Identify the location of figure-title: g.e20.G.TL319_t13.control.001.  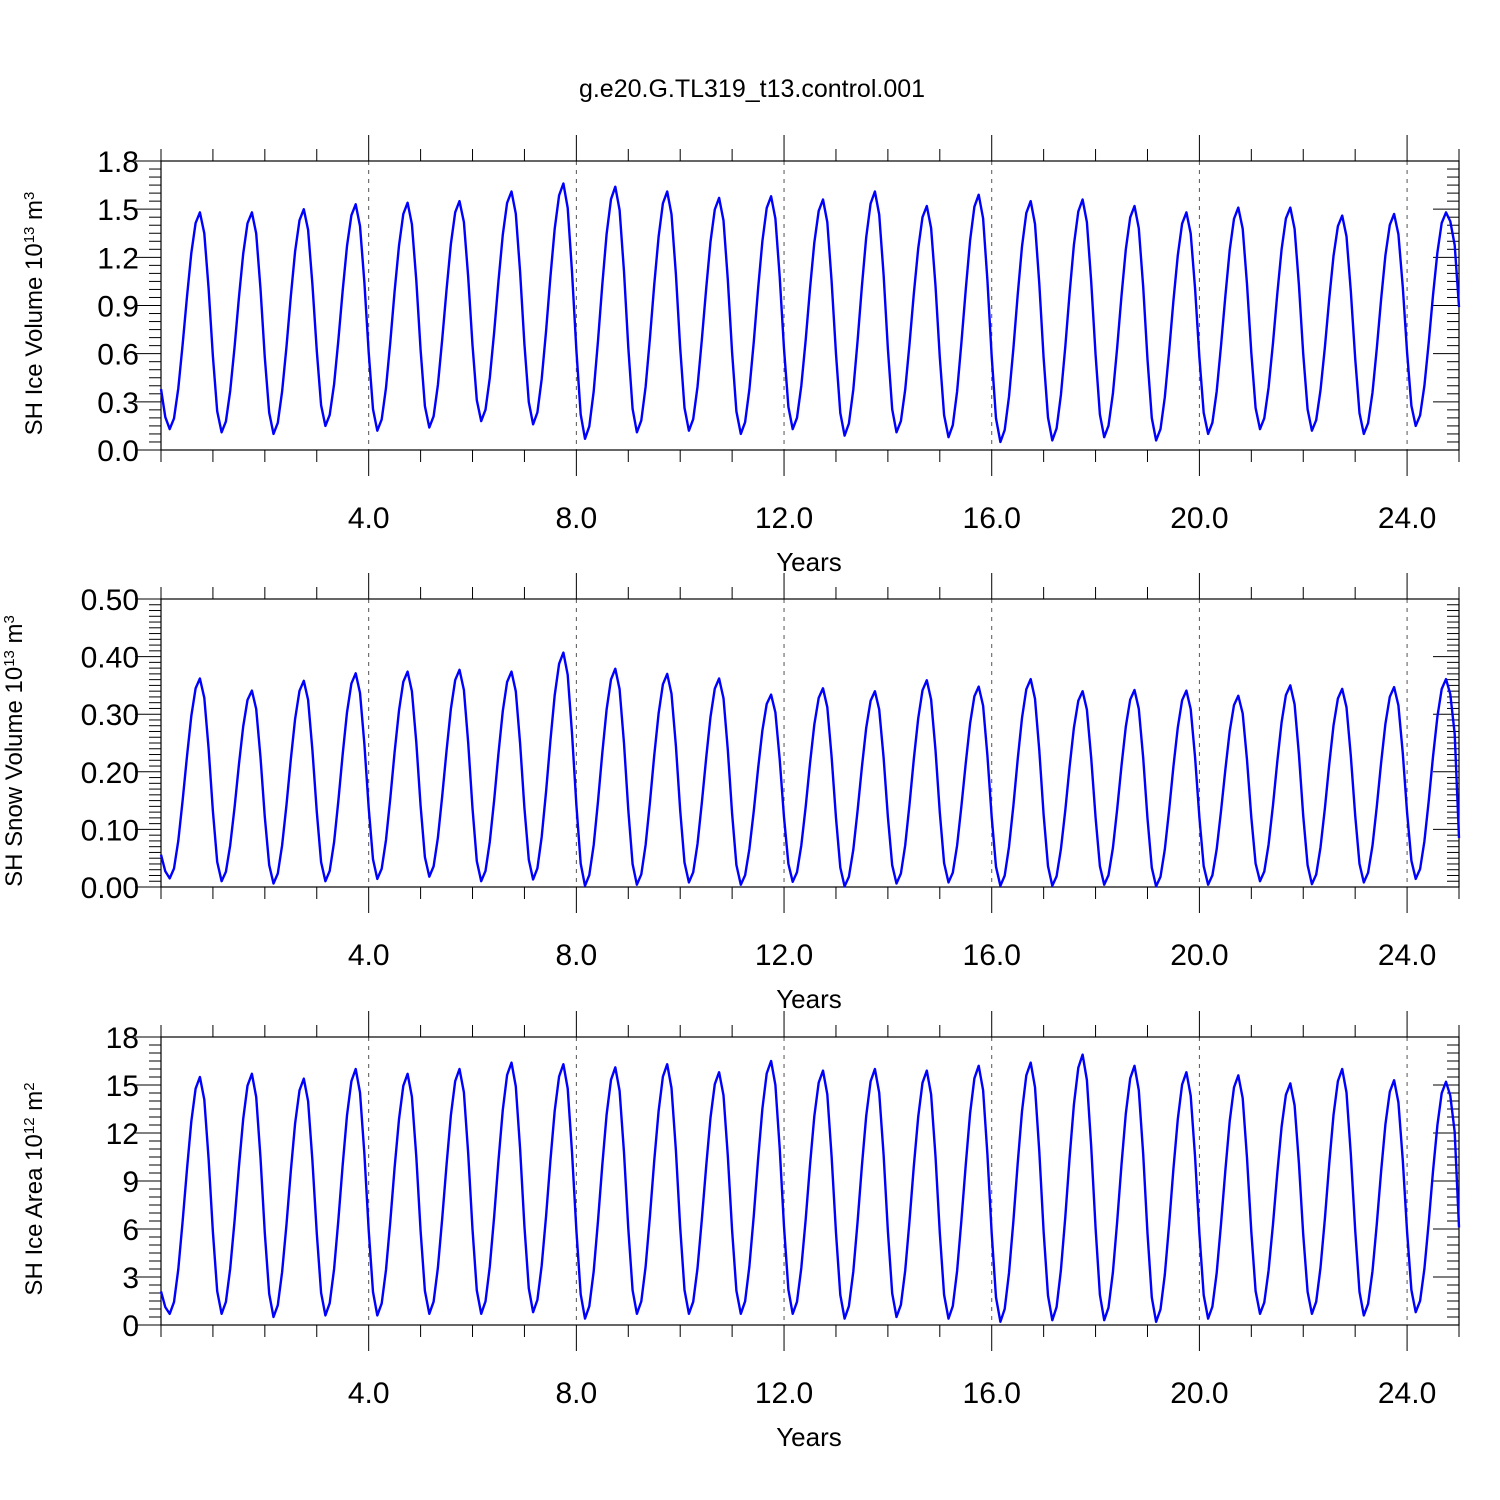
(752, 89).